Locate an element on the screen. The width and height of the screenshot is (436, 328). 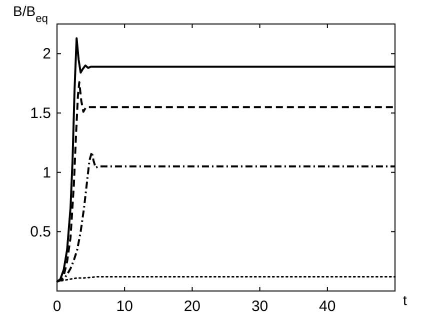
x-axis-title: t is located at coordinates (405, 300).